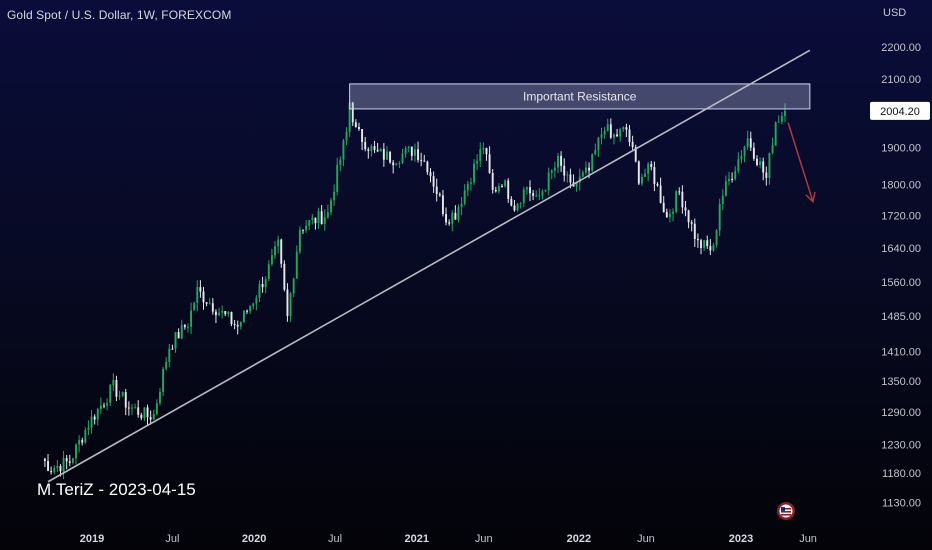 The width and height of the screenshot is (932, 550). What do you see at coordinates (895, 13) in the screenshot?
I see `currency-label: USD` at bounding box center [895, 13].